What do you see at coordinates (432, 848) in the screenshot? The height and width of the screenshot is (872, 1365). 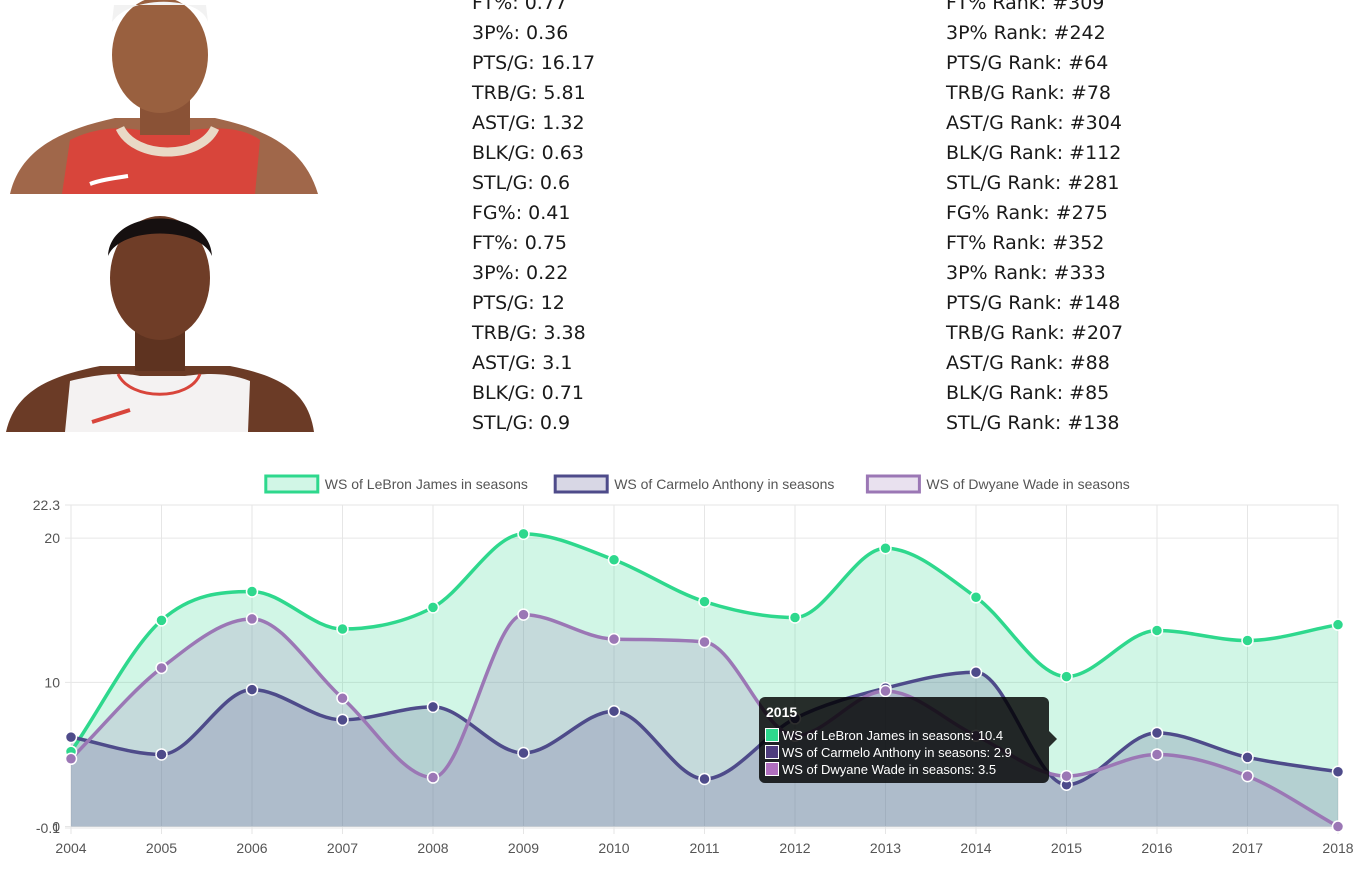 I see `x-tick-label: 2008` at bounding box center [432, 848].